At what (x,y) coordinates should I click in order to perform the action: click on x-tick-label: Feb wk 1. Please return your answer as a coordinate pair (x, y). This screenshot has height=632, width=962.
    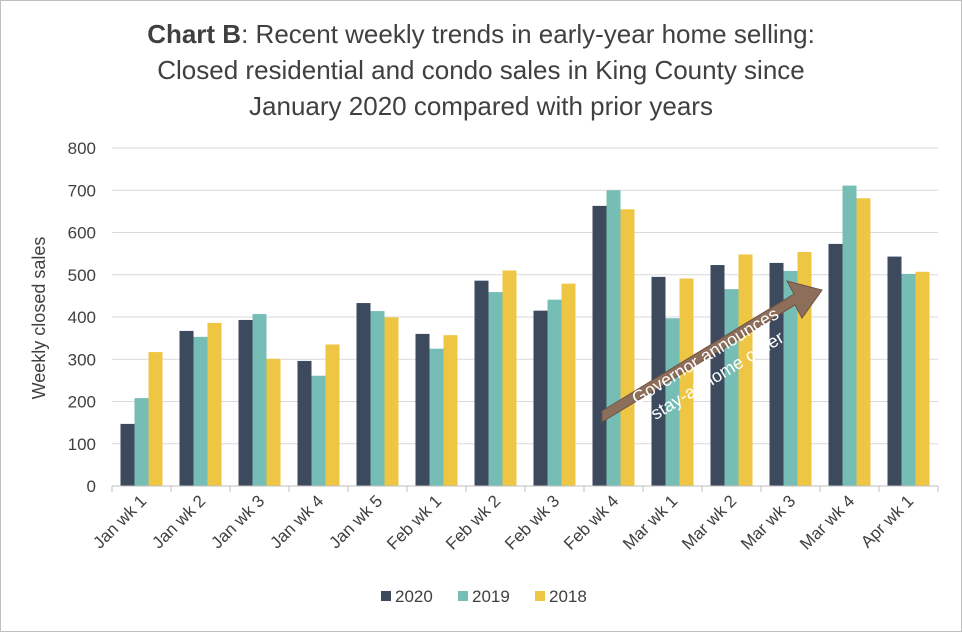
    Looking at the image, I should click on (414, 522).